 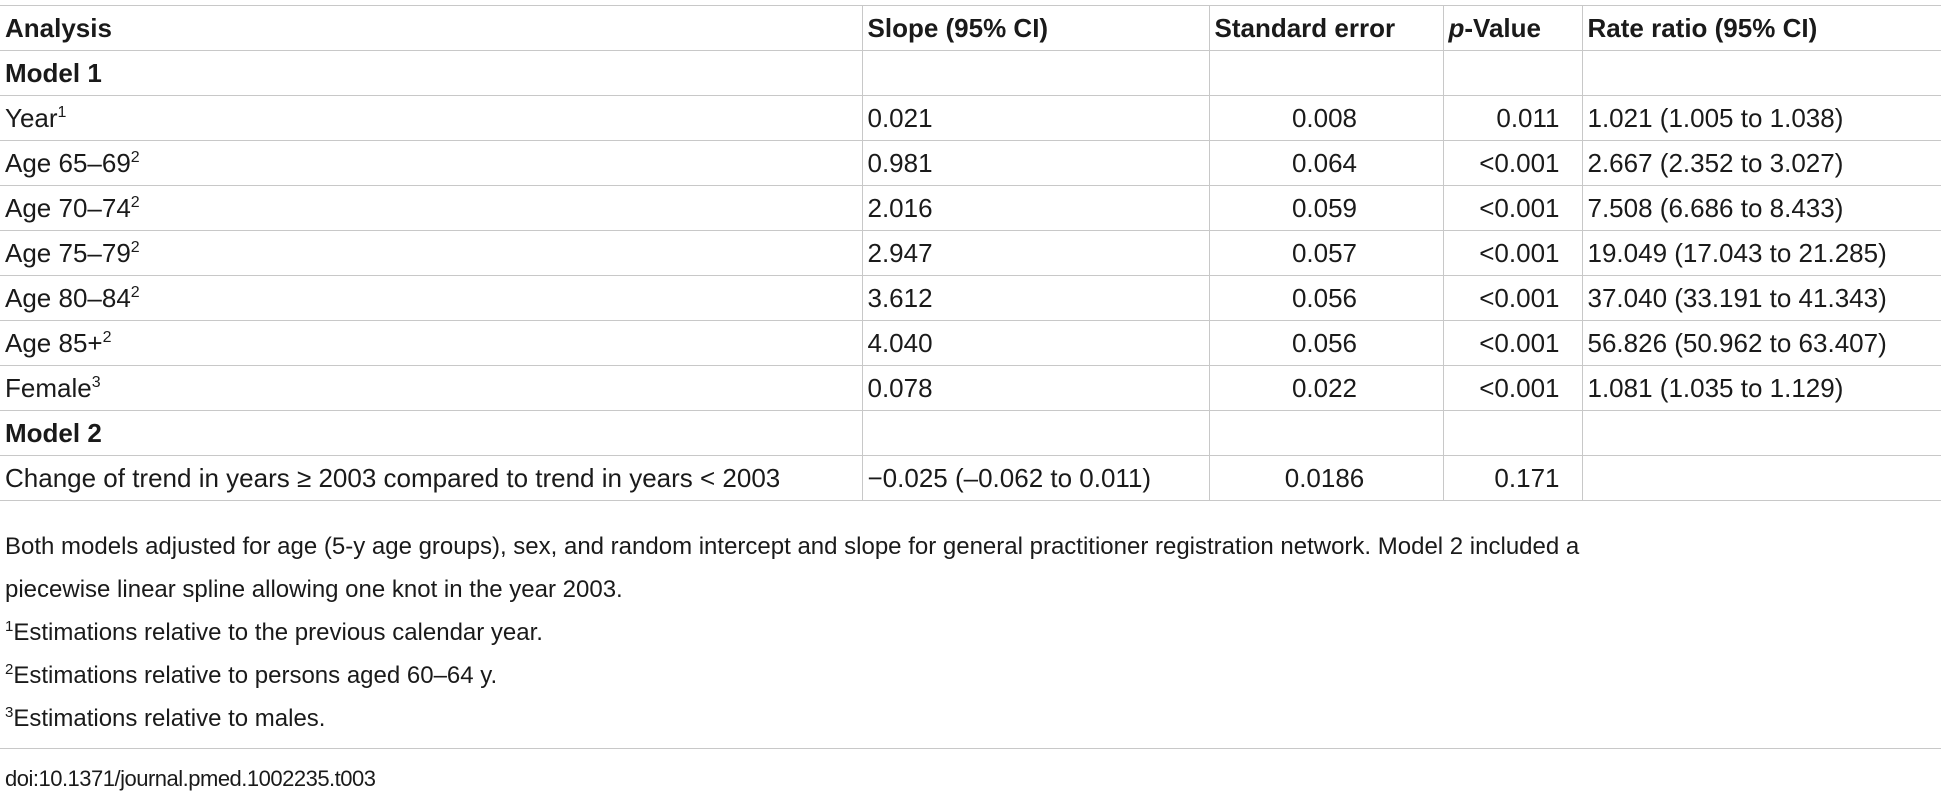 I want to click on slope-cell: 2.016, so click(x=1035, y=208).